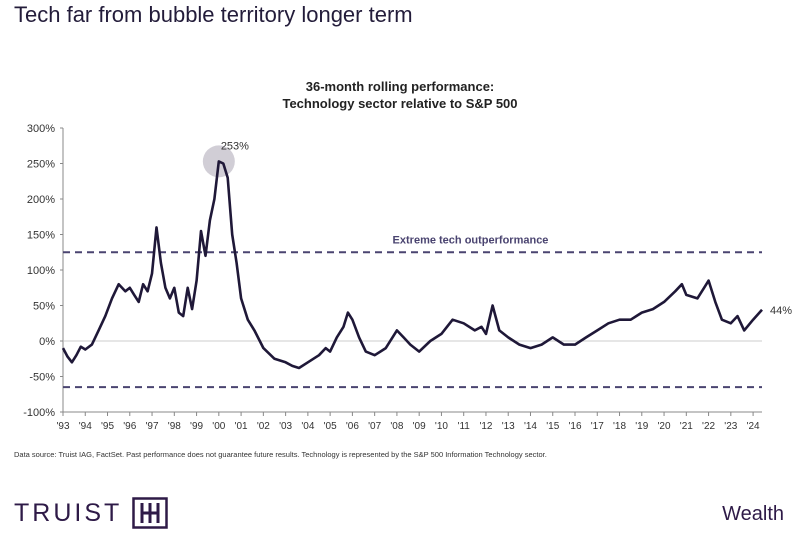 The height and width of the screenshot is (533, 800). What do you see at coordinates (352, 426) in the screenshot?
I see `x-tick-label: '06` at bounding box center [352, 426].